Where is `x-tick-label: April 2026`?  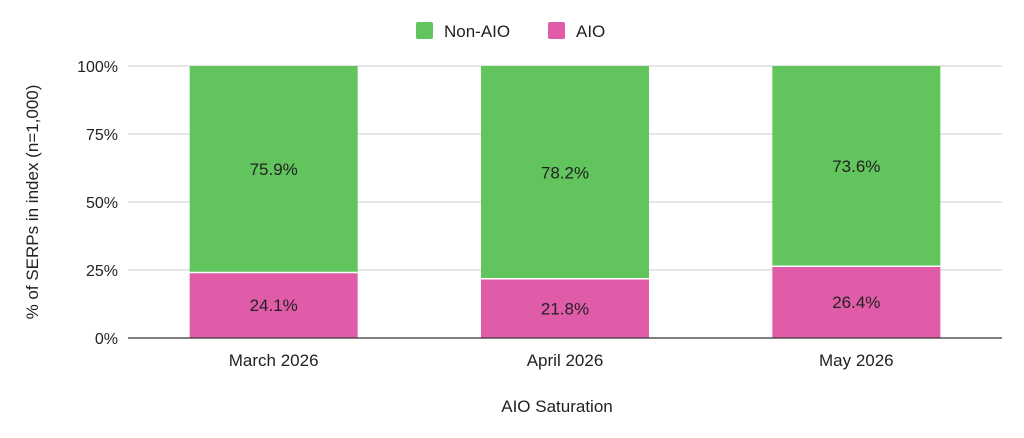 x-tick-label: April 2026 is located at coordinates (565, 360).